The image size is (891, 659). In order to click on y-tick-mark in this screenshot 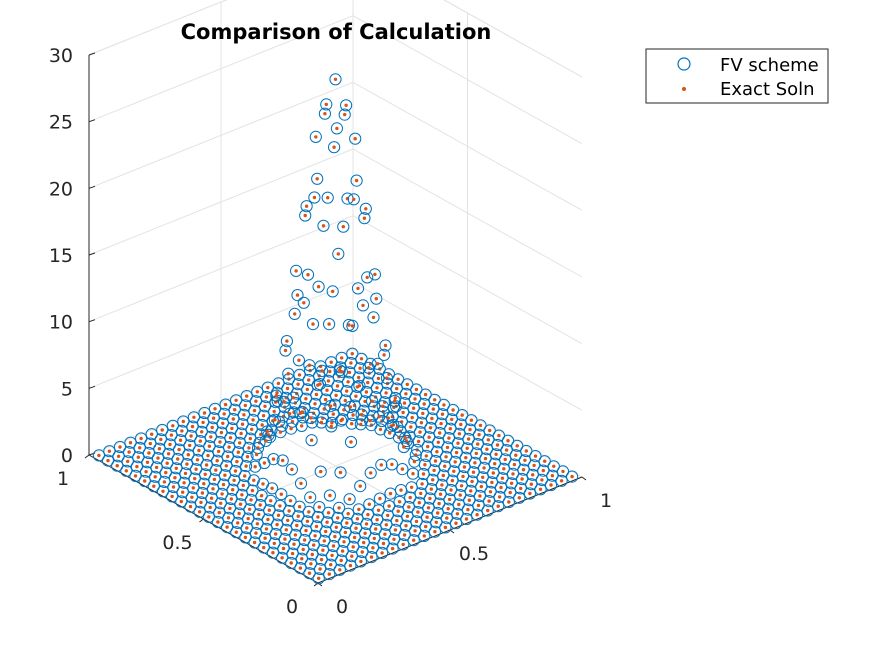, I will do `click(201, 520)`.